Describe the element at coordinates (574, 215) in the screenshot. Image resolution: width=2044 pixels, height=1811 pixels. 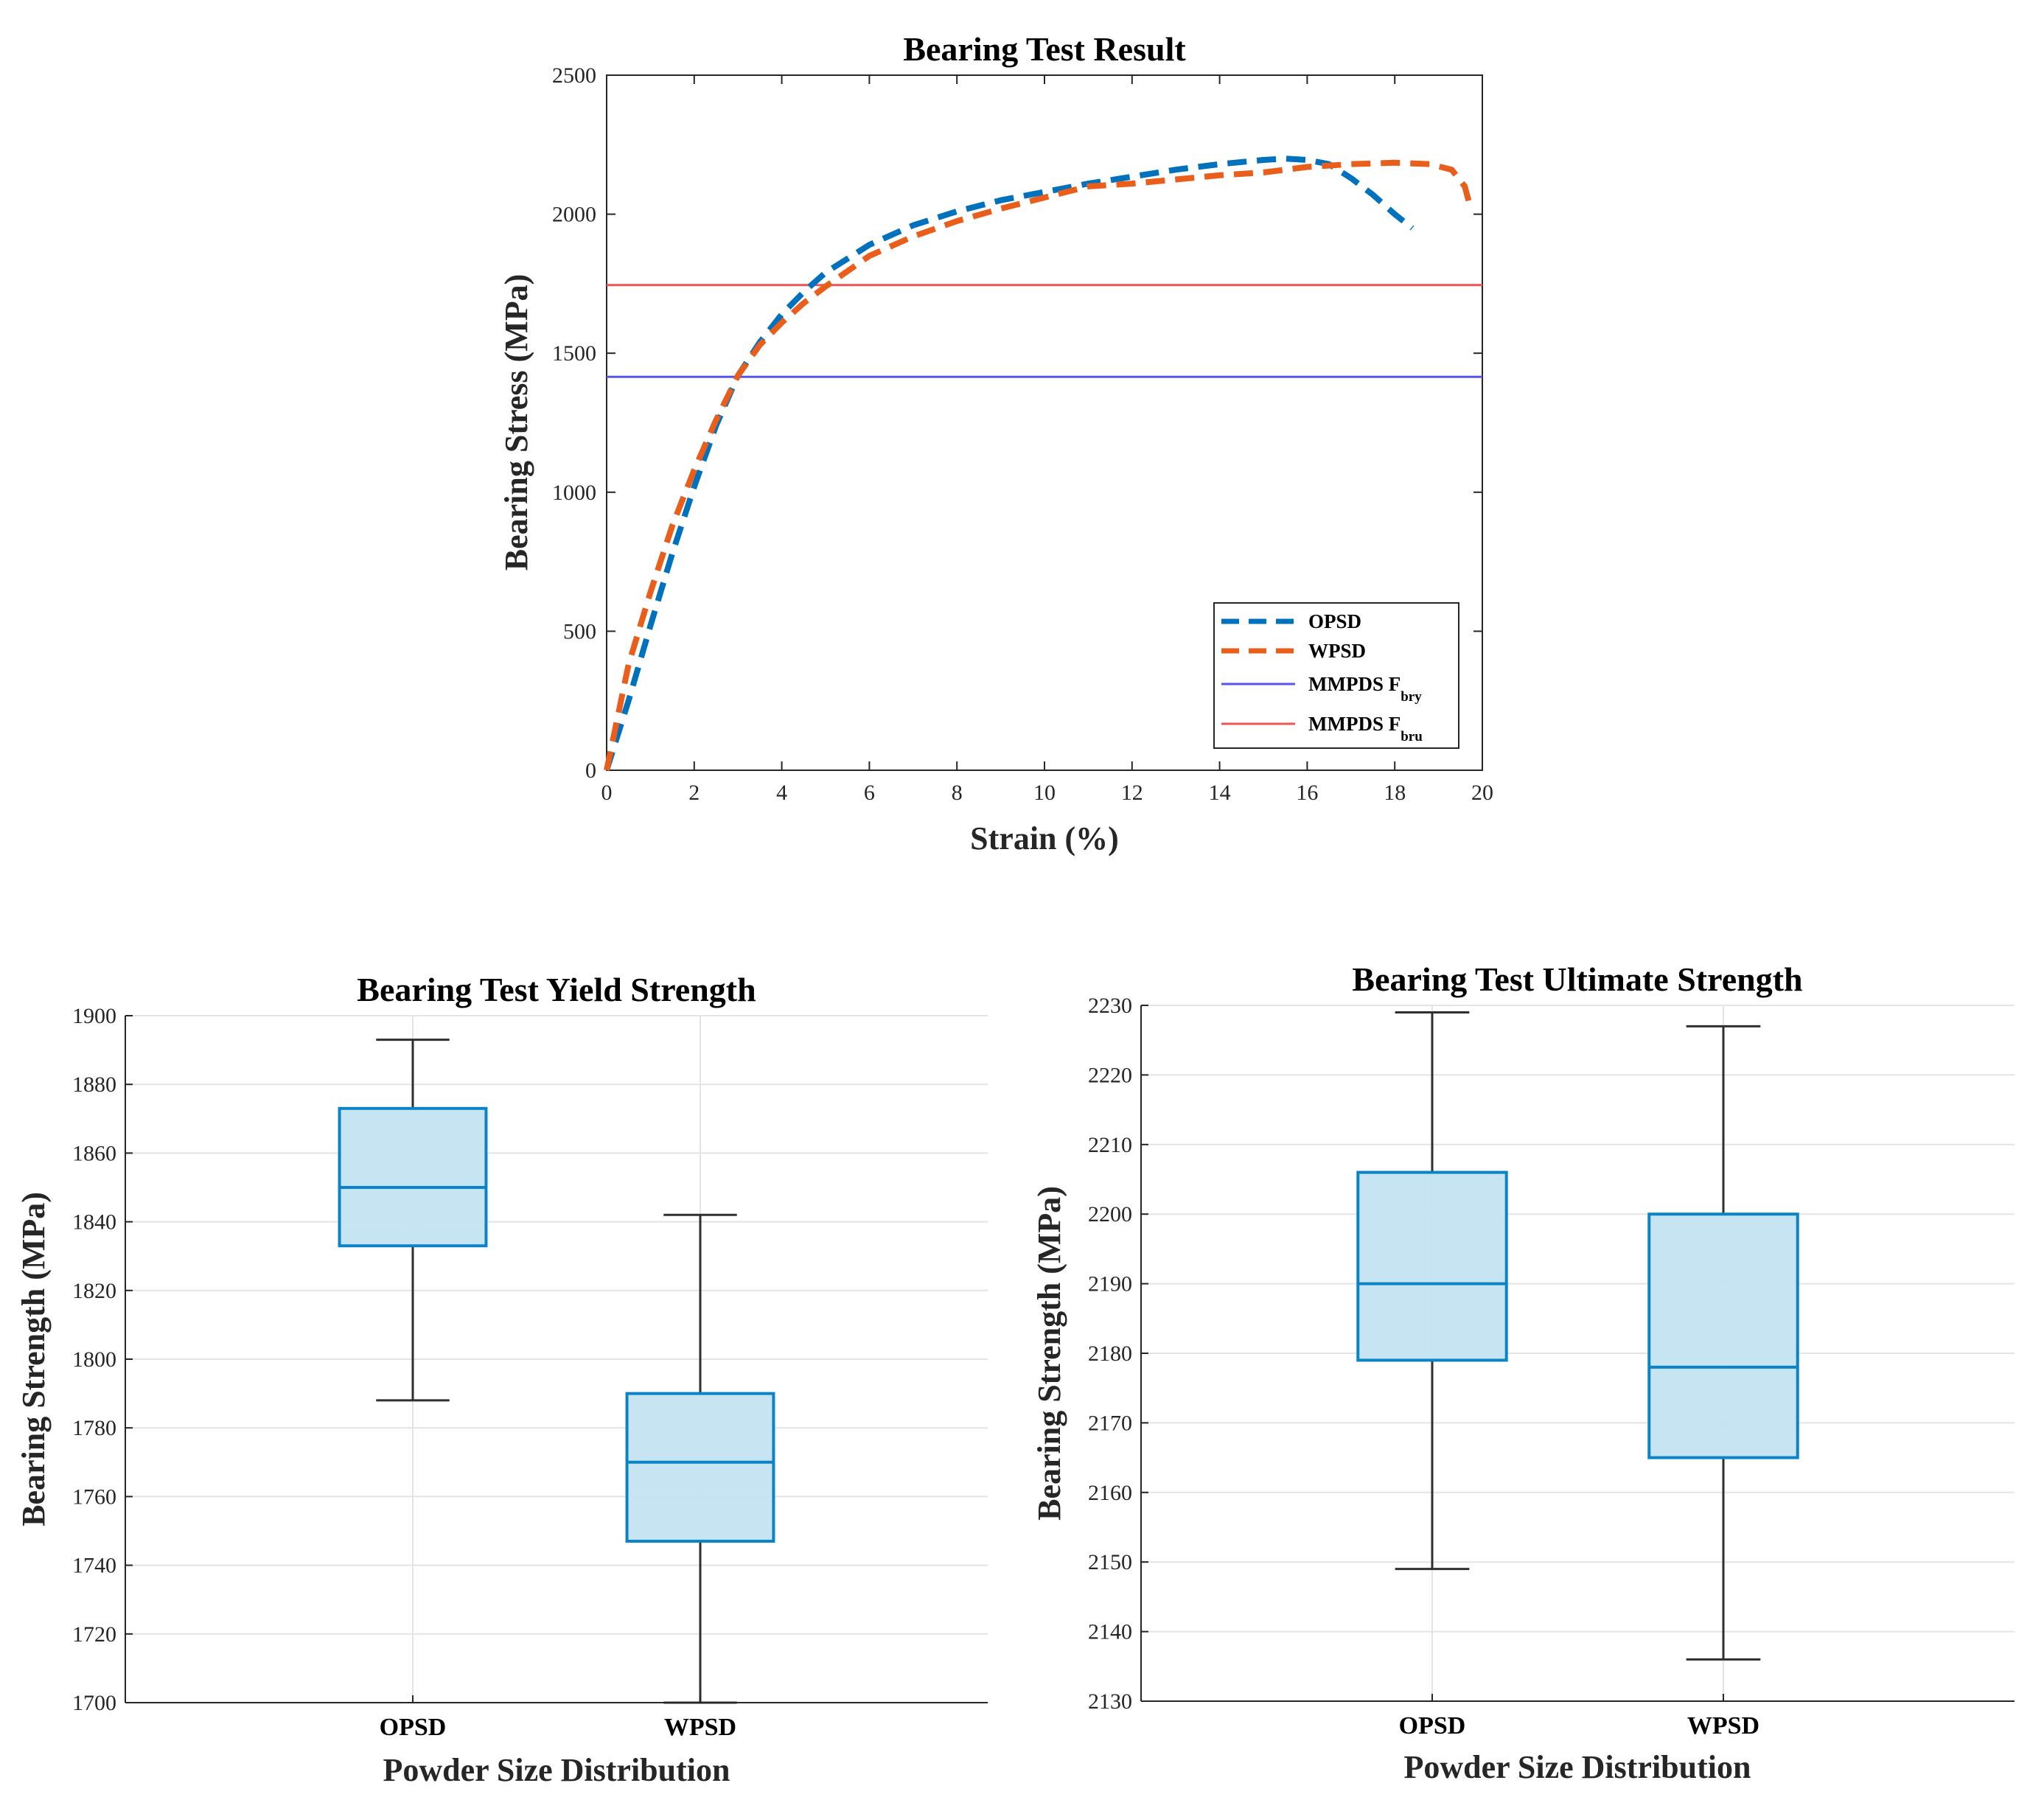
I see `y-tick-label: 2000` at that location.